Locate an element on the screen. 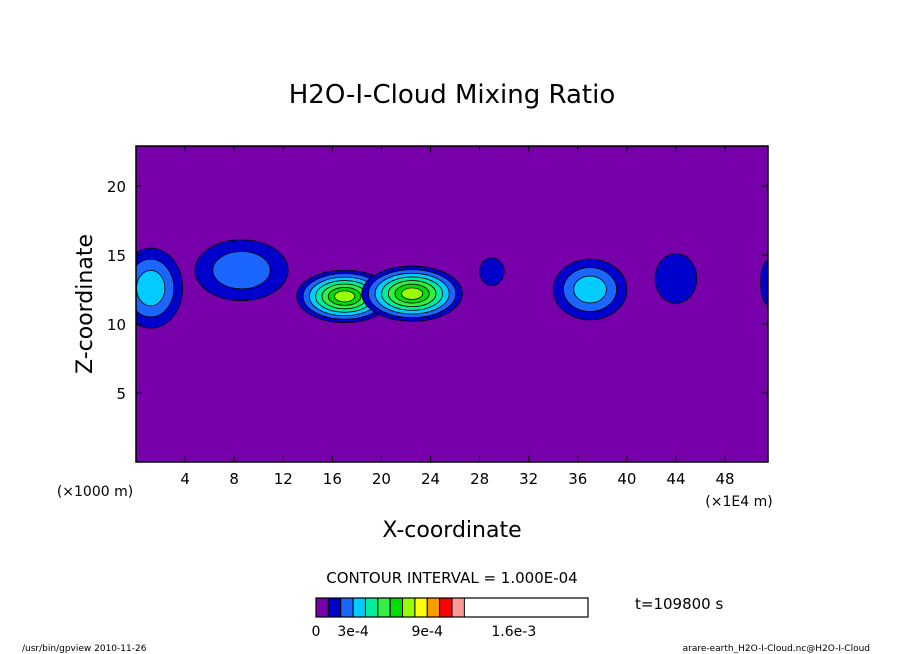 This screenshot has height=654, width=904. x-tick-label: 20 is located at coordinates (381, 479).